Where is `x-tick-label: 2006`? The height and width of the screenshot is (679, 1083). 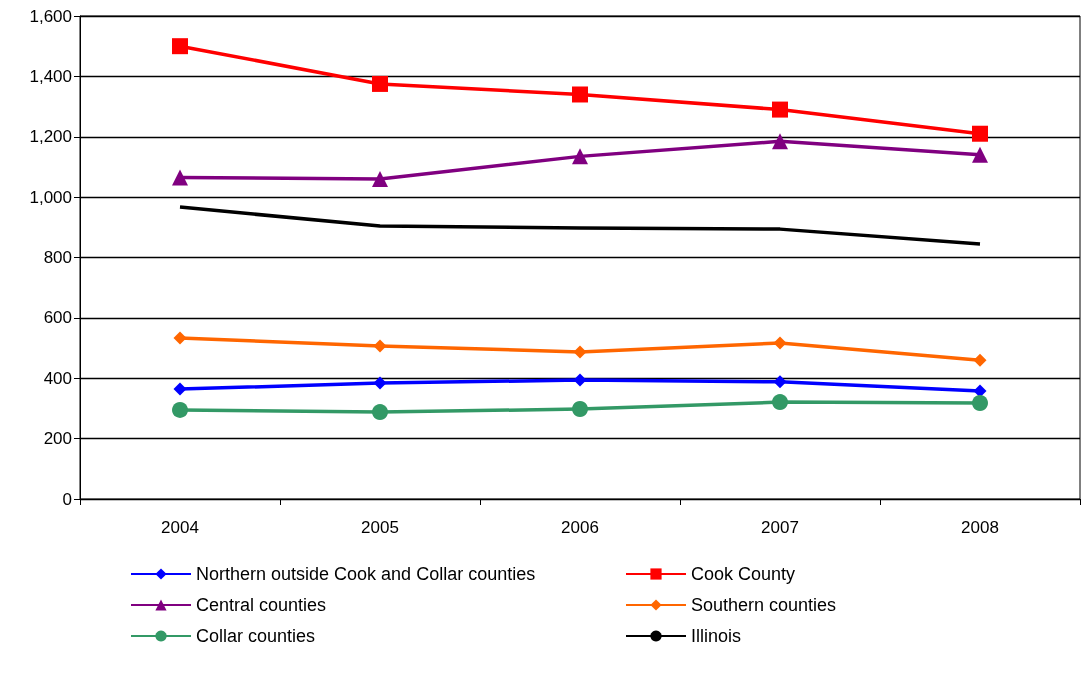
x-tick-label: 2006 is located at coordinates (580, 527).